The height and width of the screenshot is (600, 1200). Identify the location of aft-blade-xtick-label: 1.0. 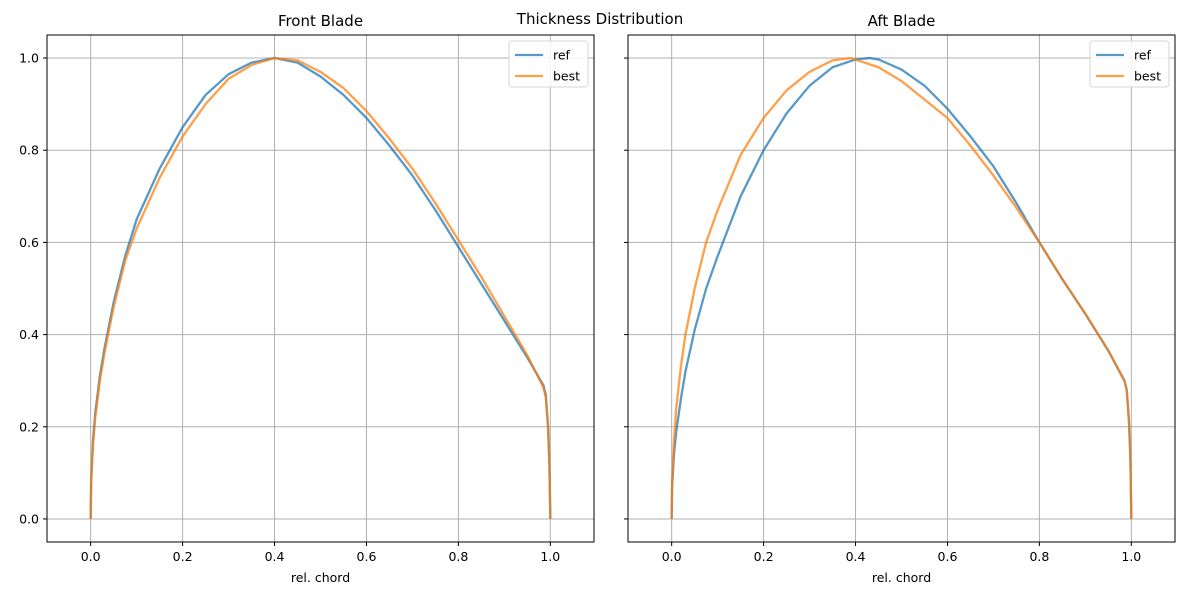
(1131, 556).